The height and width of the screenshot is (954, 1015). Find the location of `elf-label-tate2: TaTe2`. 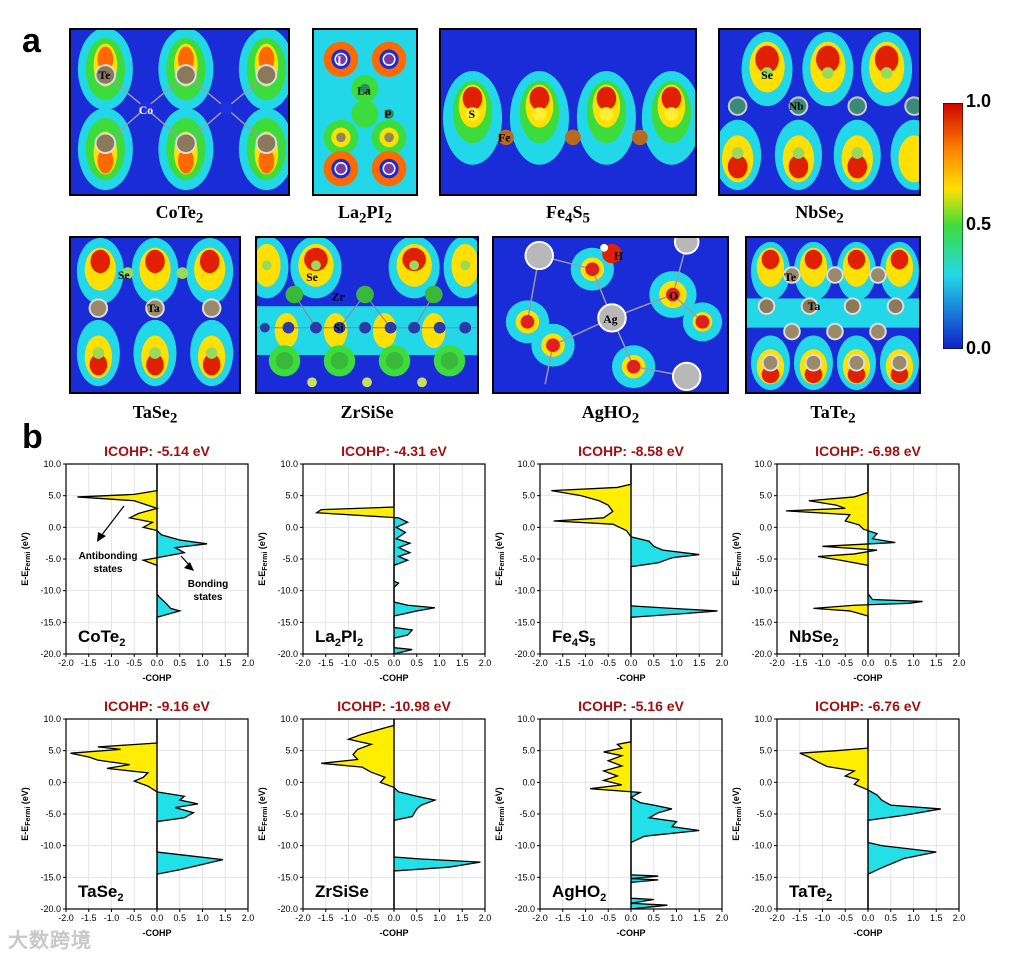

elf-label-tate2: TaTe2 is located at coordinates (833, 414).